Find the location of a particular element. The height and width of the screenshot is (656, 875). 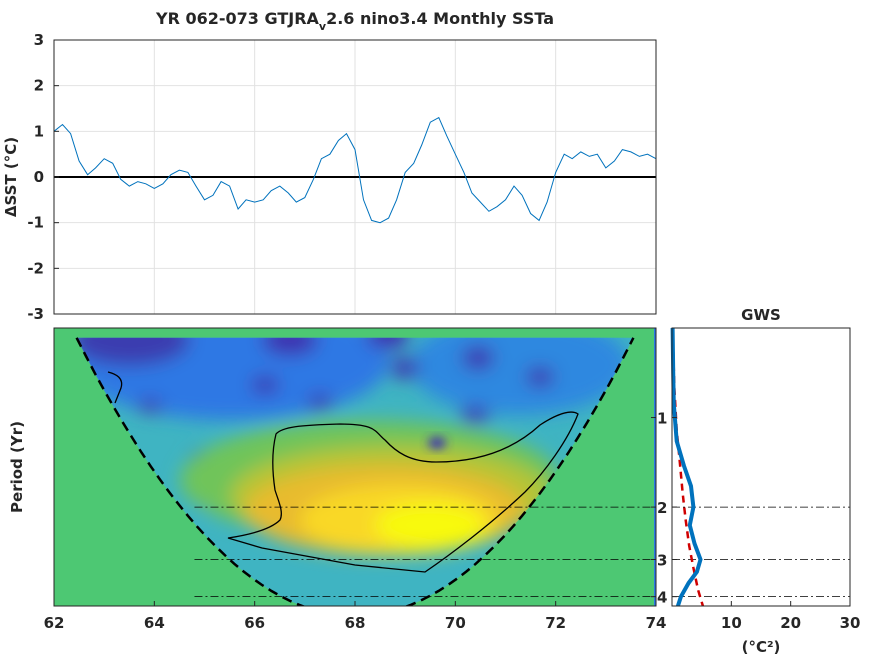

gws-title: GWS is located at coordinates (761, 315).